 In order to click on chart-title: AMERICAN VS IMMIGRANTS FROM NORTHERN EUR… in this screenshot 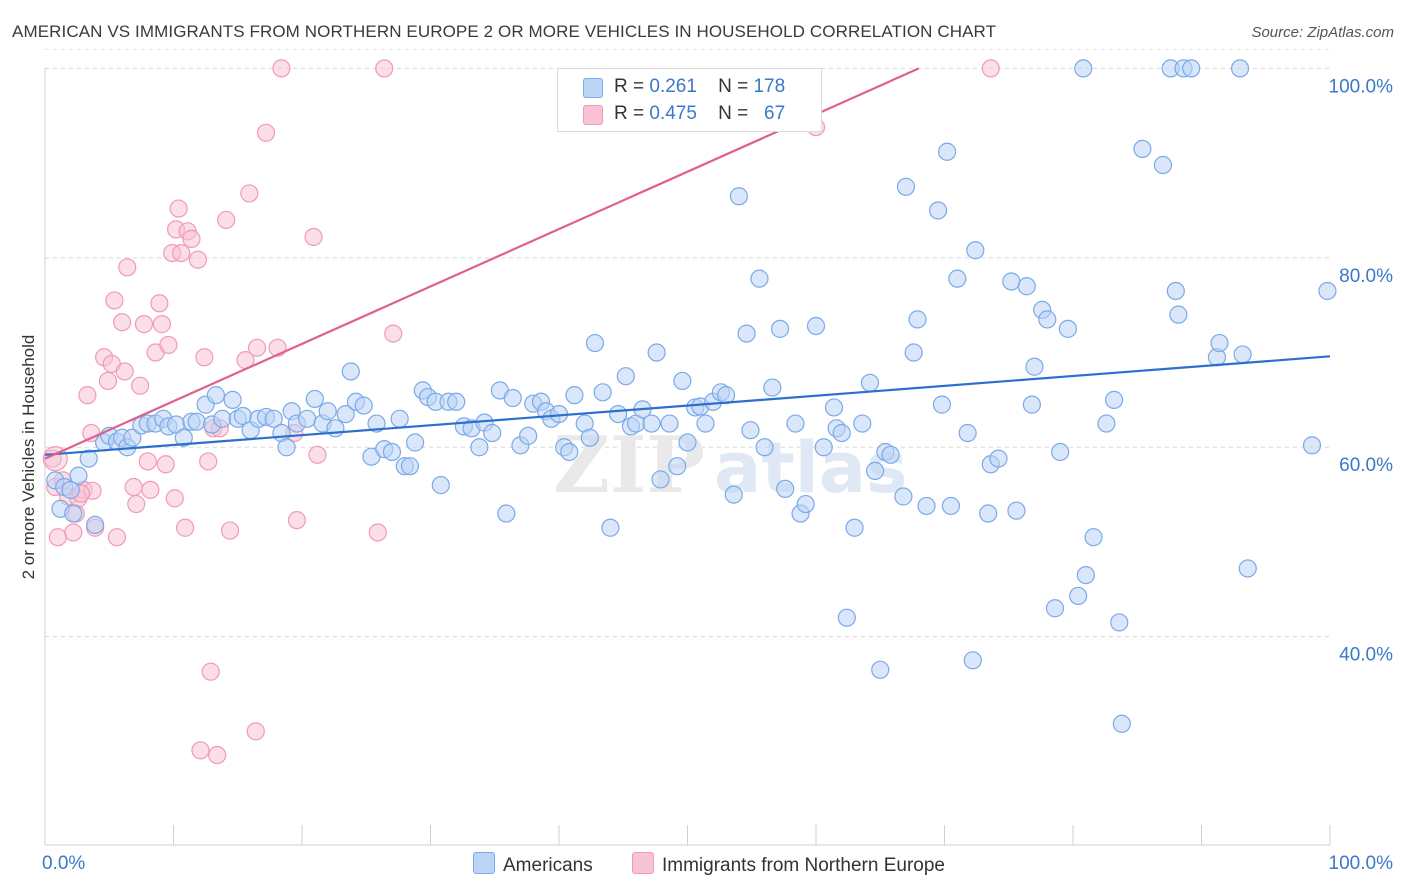, I will do `click(504, 31)`.